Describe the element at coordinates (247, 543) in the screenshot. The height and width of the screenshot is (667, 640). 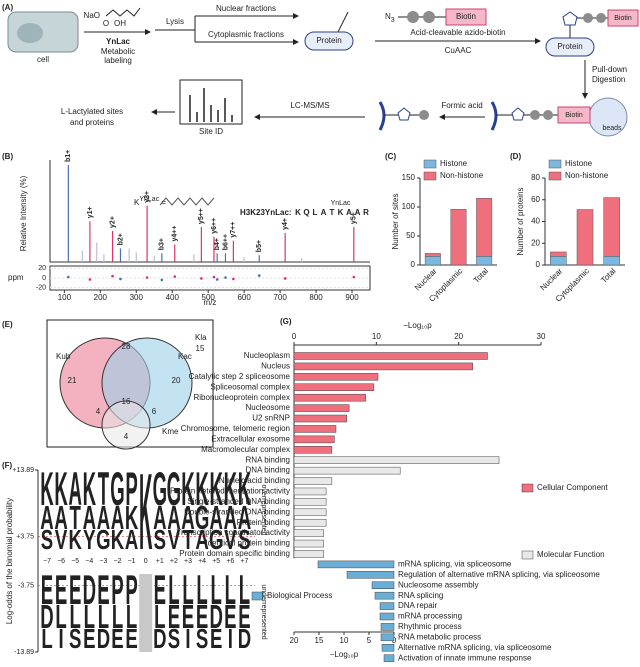
I see `category-label: Identical protein binding` at that location.